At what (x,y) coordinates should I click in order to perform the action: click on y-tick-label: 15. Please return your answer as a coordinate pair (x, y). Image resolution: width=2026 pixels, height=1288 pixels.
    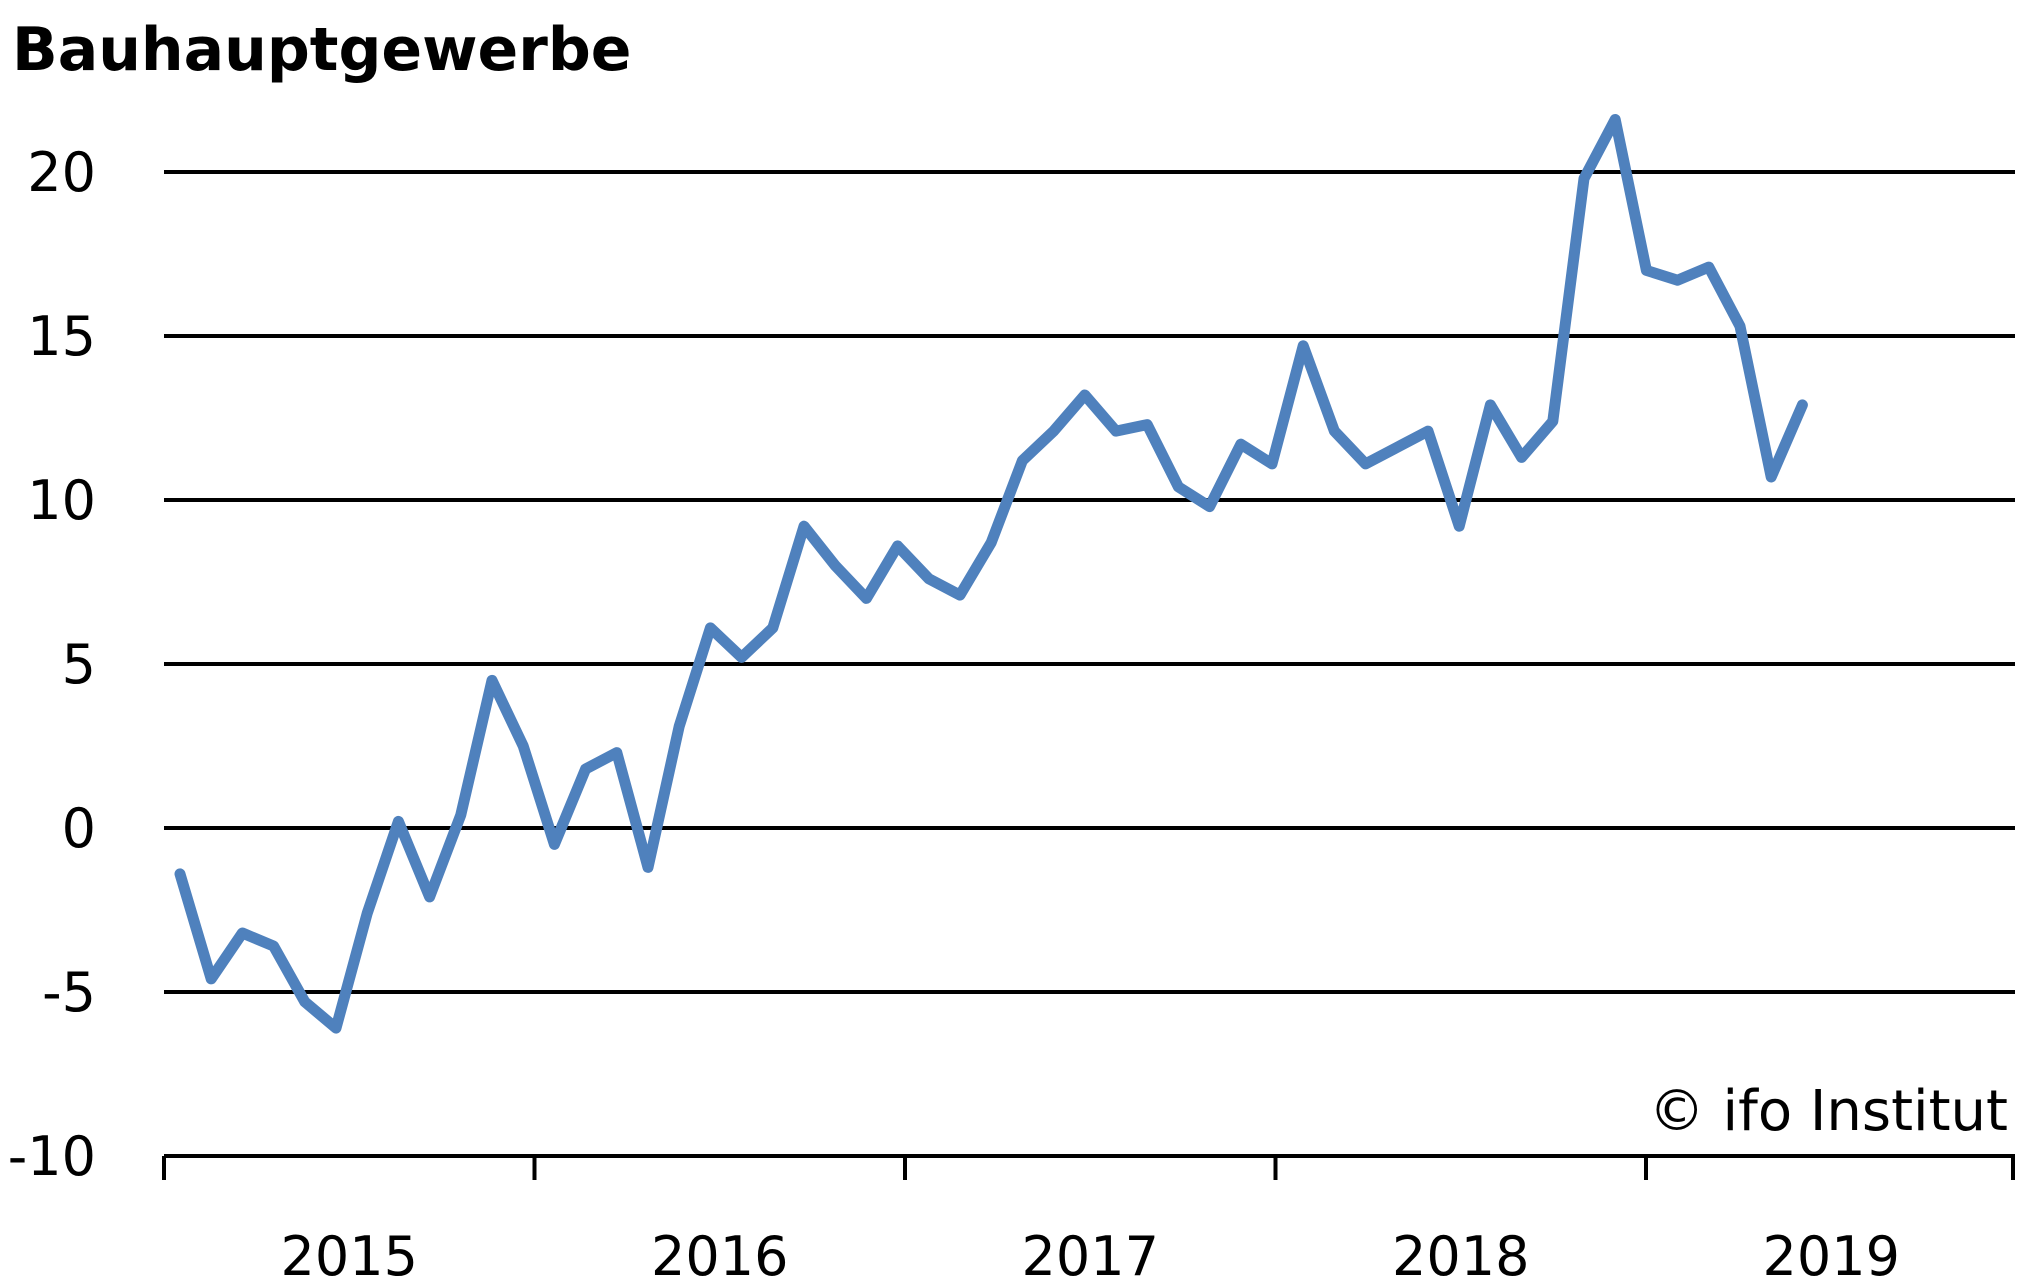
    Looking at the image, I should click on (61, 336).